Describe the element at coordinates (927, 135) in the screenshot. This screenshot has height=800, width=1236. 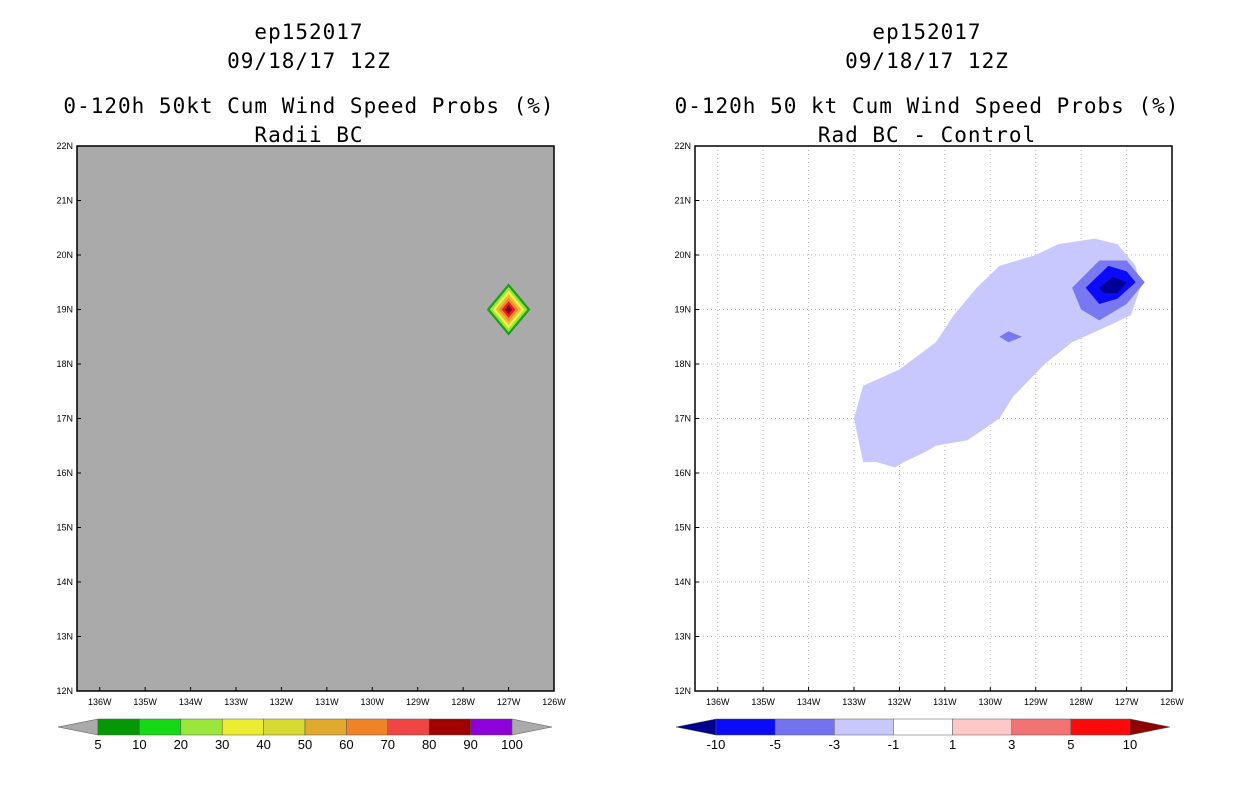
I see `right-title-subtitle: Rad BC - Control` at that location.